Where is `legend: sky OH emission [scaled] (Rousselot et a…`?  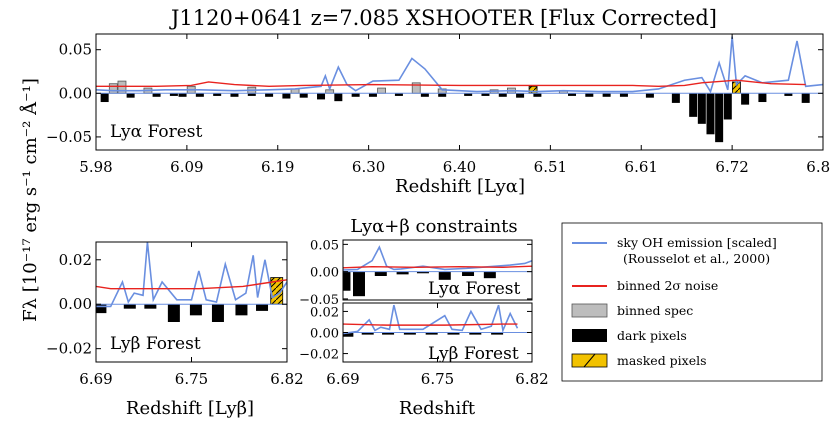
legend: sky OH emission [scaled] (Rousselot et a… is located at coordinates (692, 302).